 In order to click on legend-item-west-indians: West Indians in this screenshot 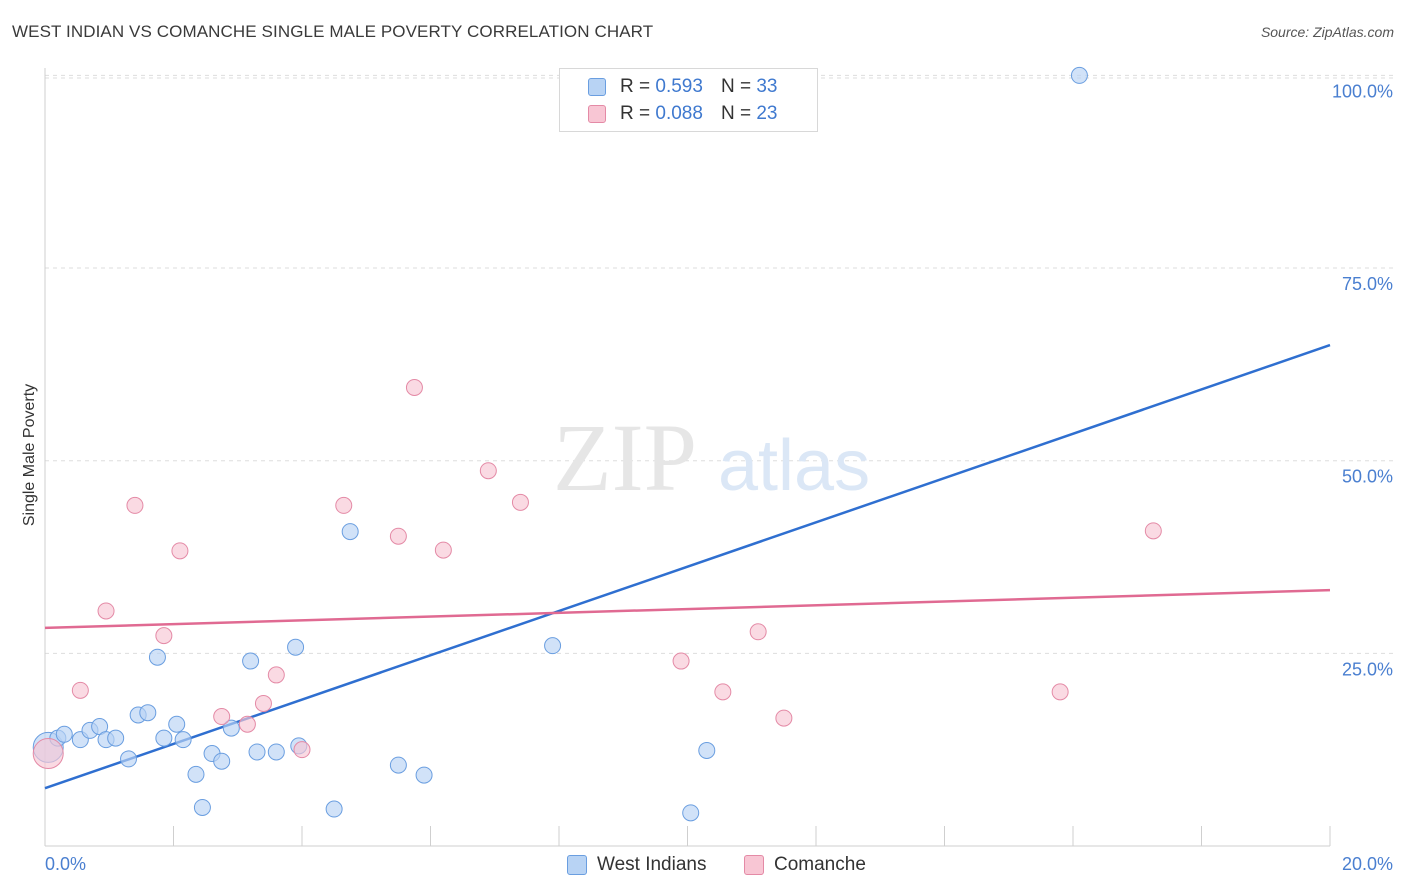, I will do `click(636, 865)`.